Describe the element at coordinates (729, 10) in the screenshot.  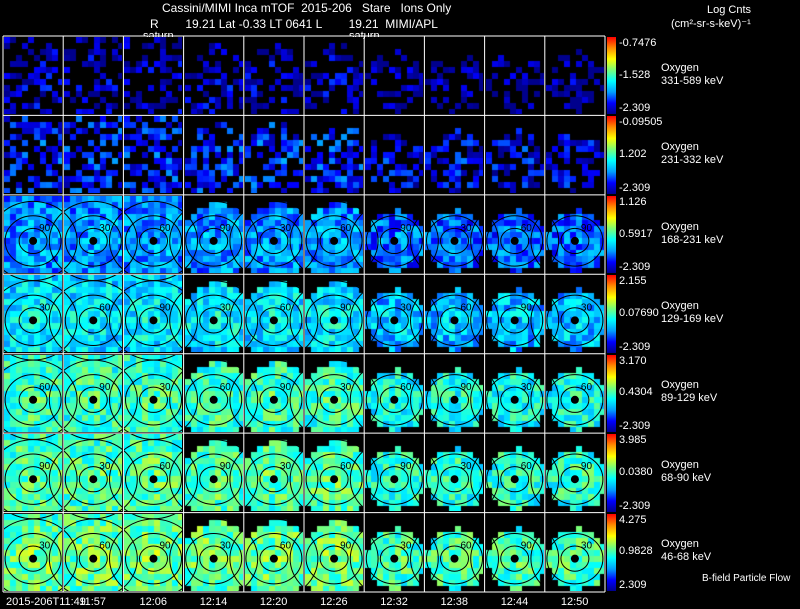
I see `units-label: Log Cnts` at that location.